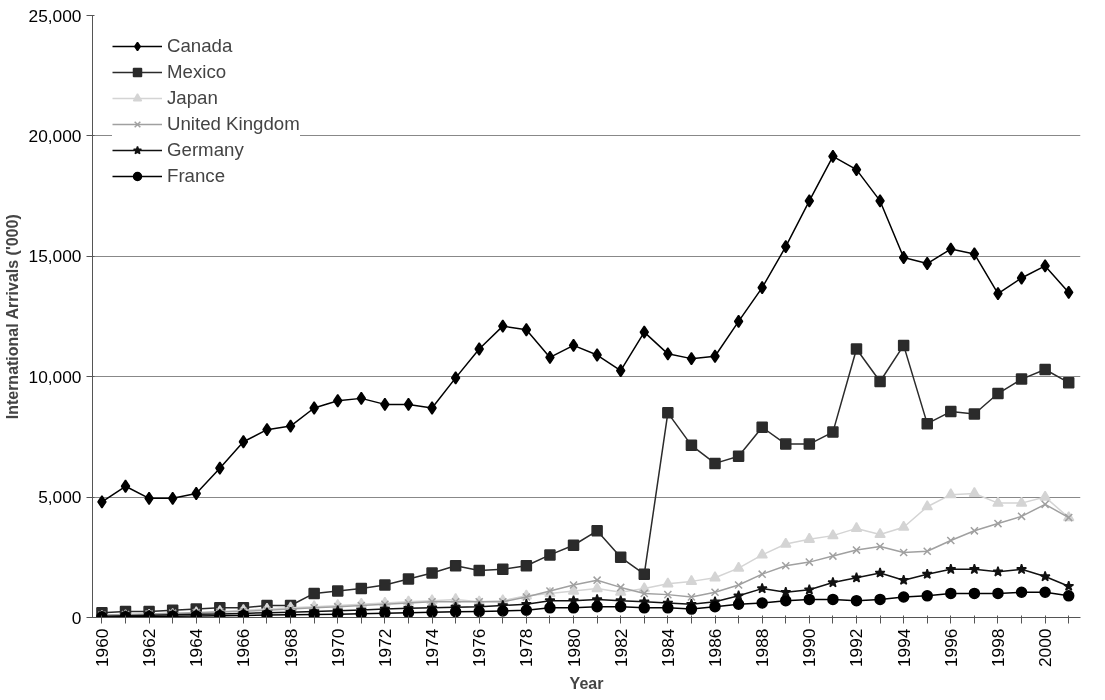 This screenshot has width=1105, height=700. I want to click on x-tick-label: 1960, so click(101, 648).